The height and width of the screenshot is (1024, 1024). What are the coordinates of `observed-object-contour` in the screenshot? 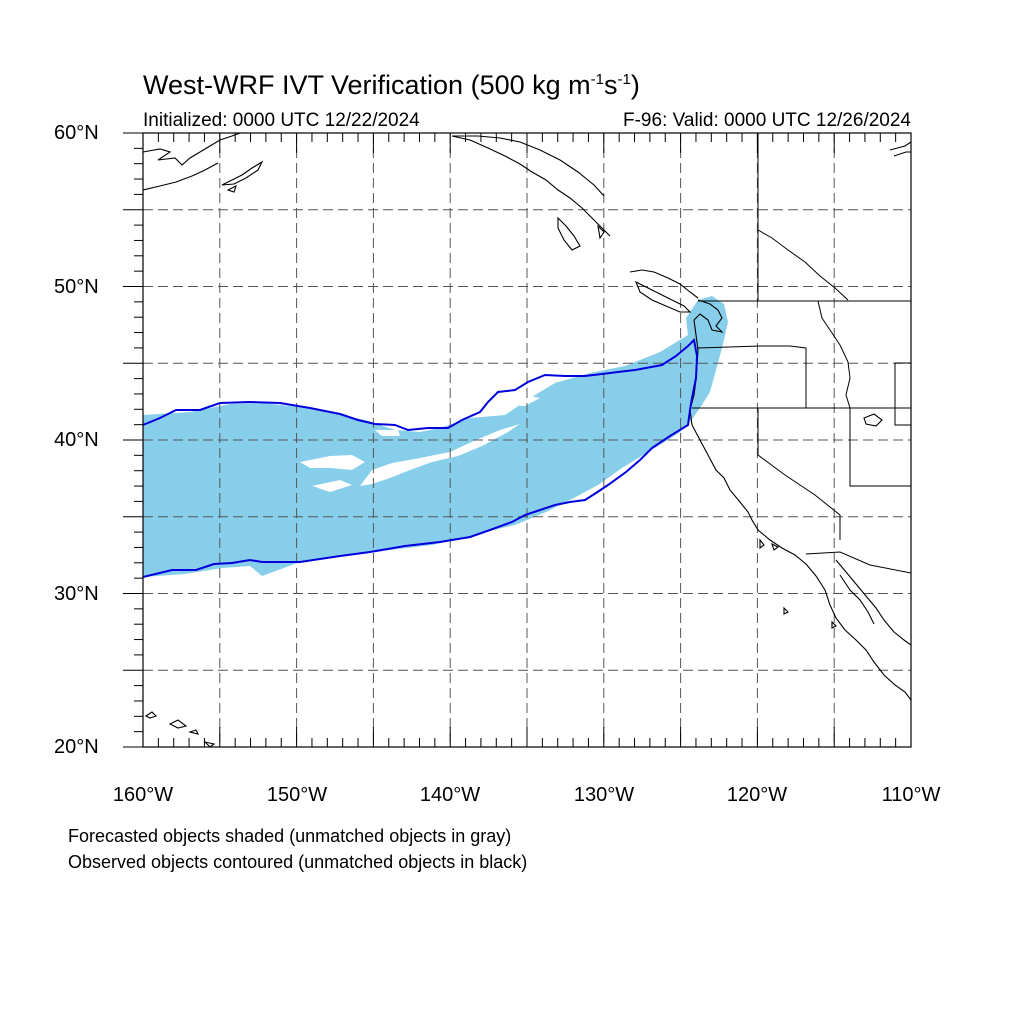 It's located at (421, 457).